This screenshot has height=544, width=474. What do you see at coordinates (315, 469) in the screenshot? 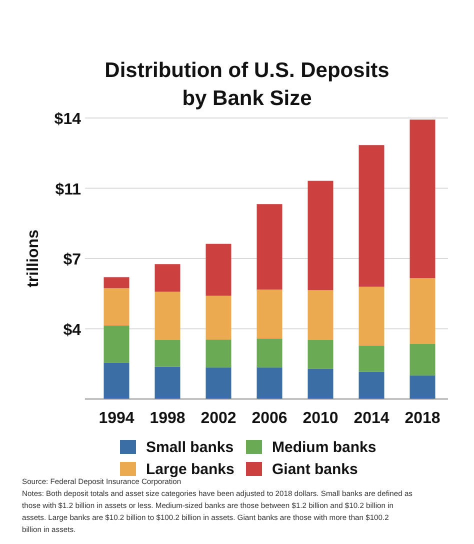
I see `legend-label: Giant banks` at bounding box center [315, 469].